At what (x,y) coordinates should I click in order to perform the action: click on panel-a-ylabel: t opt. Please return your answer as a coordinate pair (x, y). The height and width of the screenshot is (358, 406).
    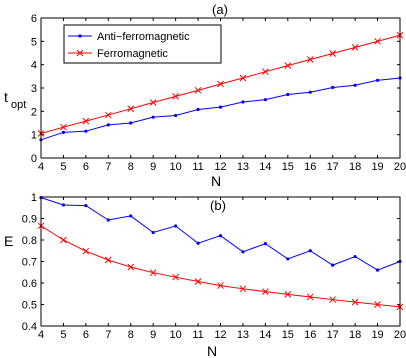
    Looking at the image, I should click on (15, 100).